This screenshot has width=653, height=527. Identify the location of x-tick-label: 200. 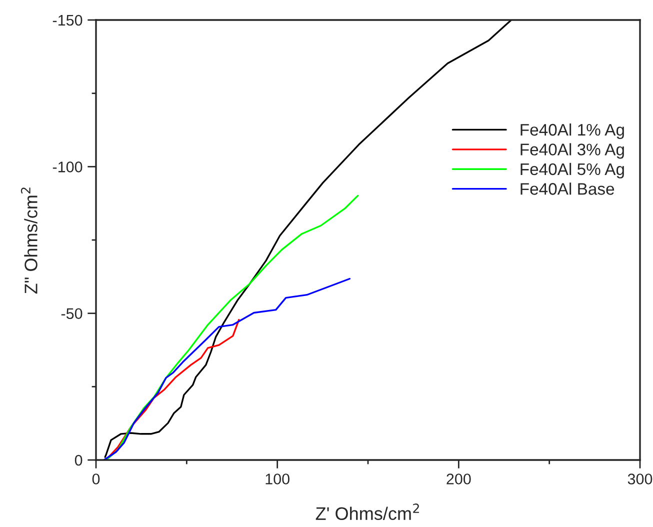
(458, 479).